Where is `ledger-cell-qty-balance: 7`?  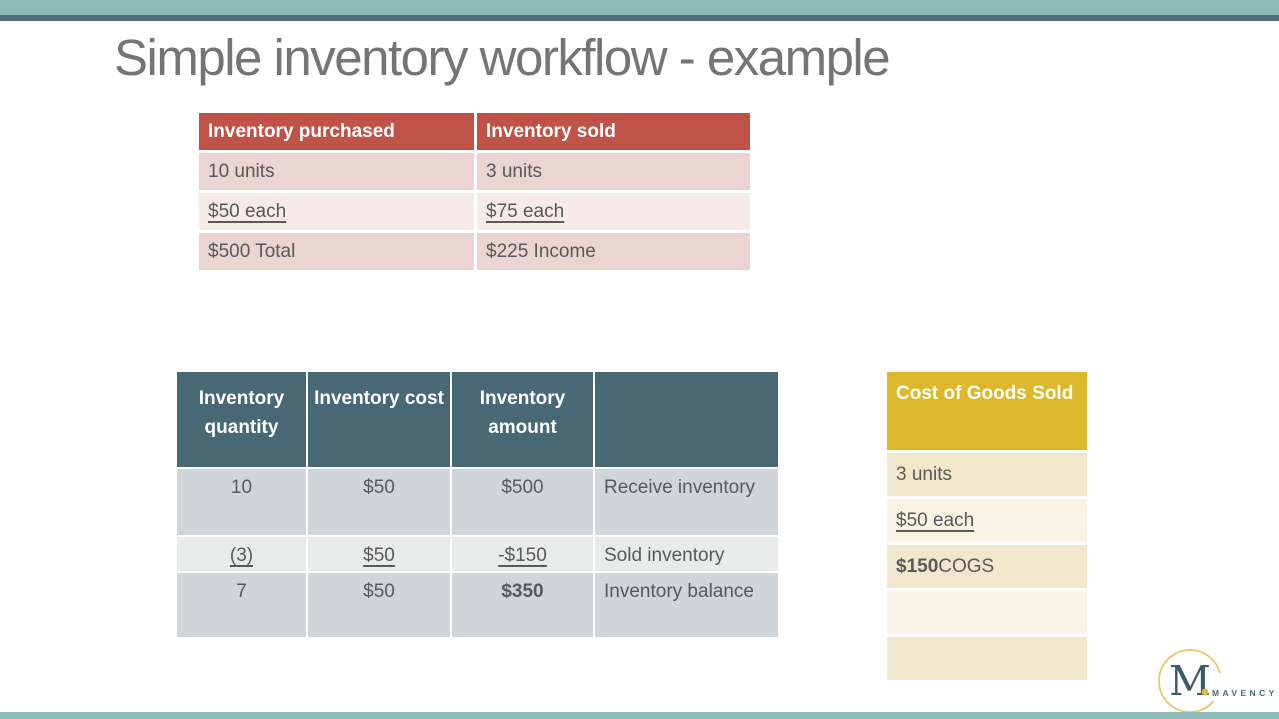 ledger-cell-qty-balance: 7 is located at coordinates (241, 605).